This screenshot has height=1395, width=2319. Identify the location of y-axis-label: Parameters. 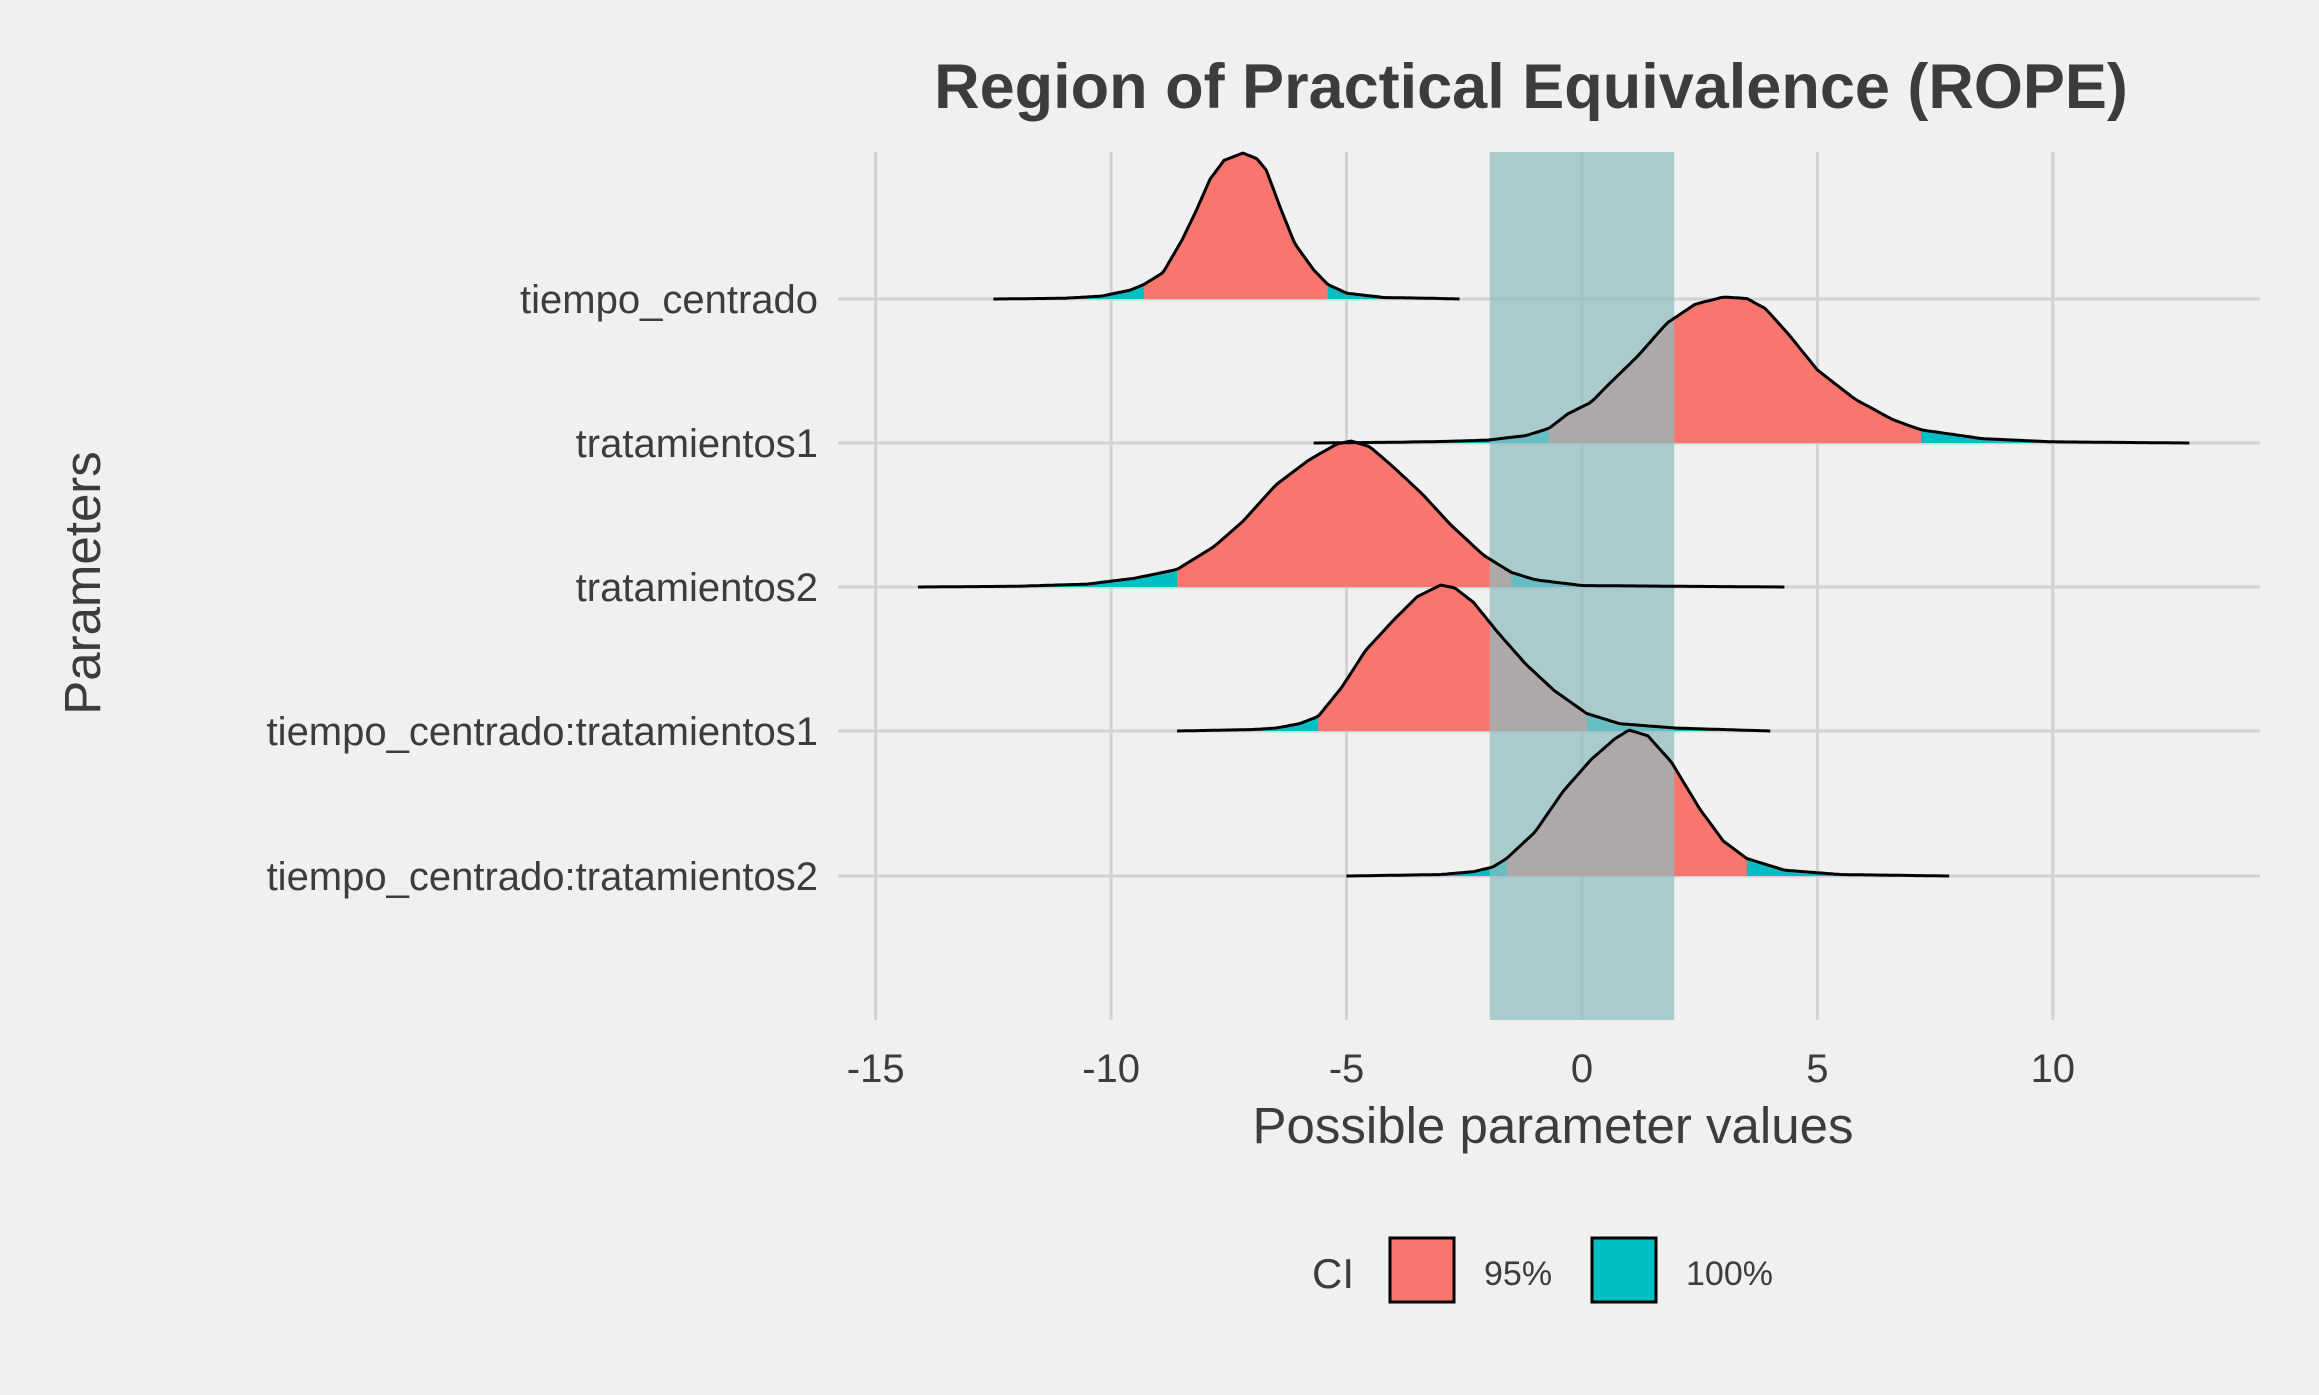
(82, 583).